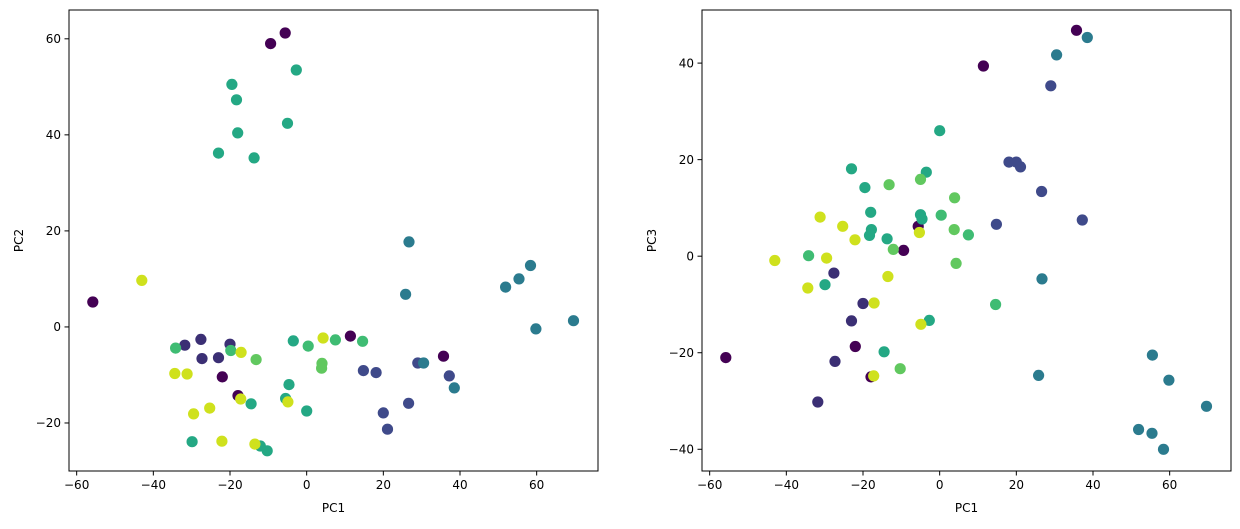 The height and width of the screenshot is (529, 1240). I want to click on y-tick-label: 20, so click(53, 231).